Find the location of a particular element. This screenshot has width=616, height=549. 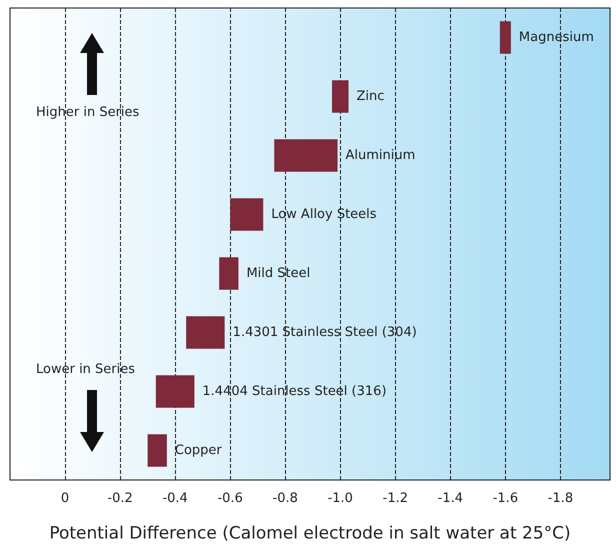

annotation: Higher in Series is located at coordinates (88, 112).